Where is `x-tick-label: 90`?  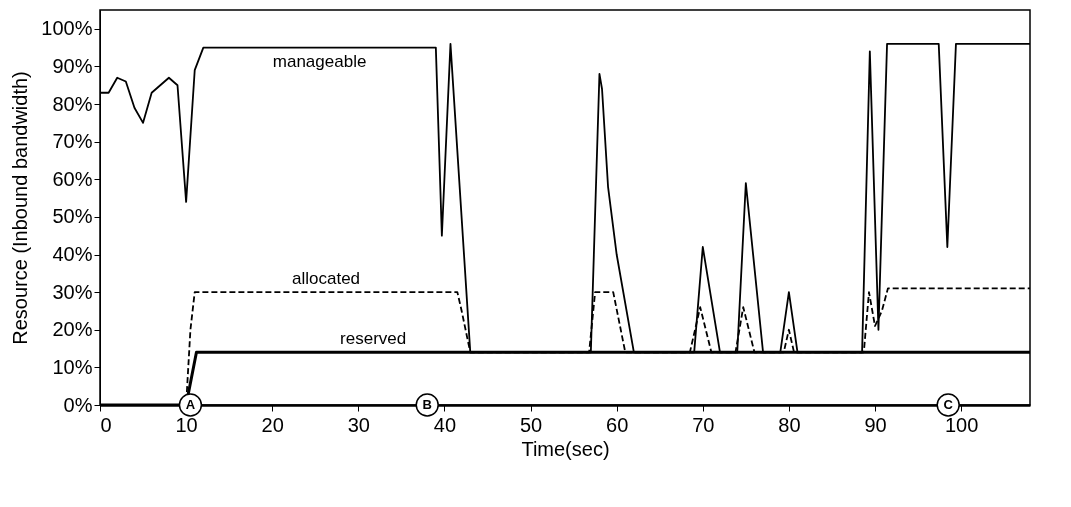
x-tick-label: 90 is located at coordinates (875, 424).